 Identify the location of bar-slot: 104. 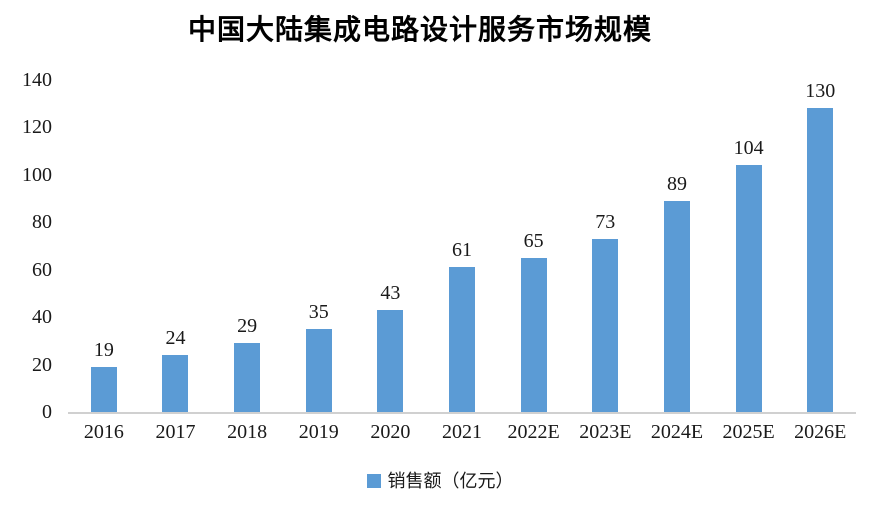
(749, 246).